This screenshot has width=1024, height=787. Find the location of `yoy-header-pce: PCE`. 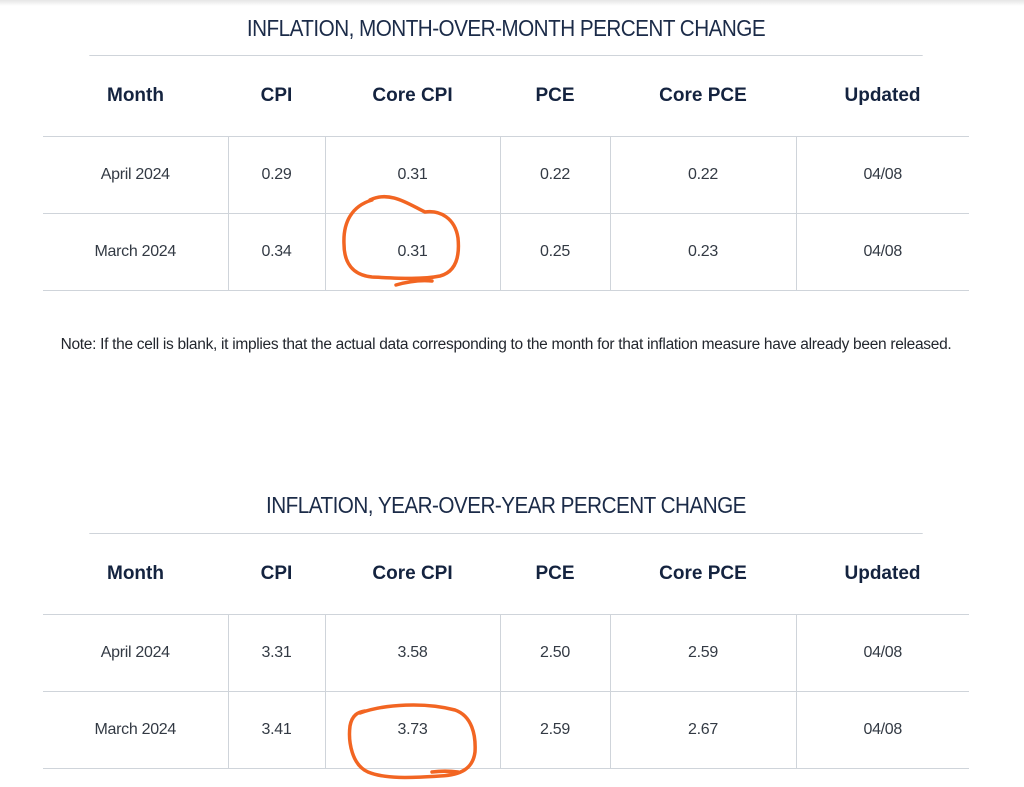

yoy-header-pce: PCE is located at coordinates (555, 574).